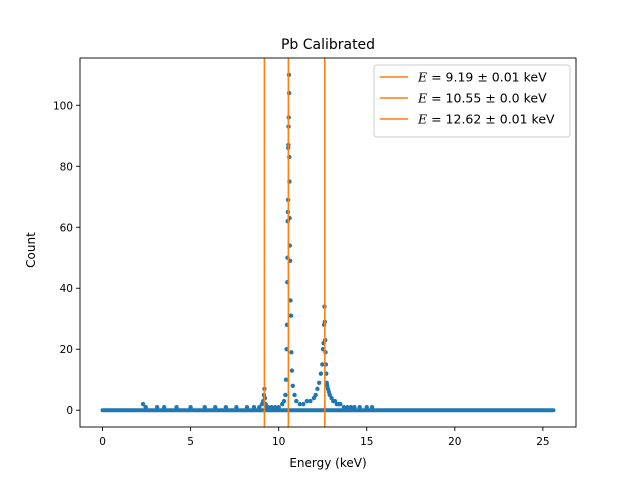 The width and height of the screenshot is (640, 480). Describe the element at coordinates (31, 250) in the screenshot. I see `y-axis-label: Count` at that location.